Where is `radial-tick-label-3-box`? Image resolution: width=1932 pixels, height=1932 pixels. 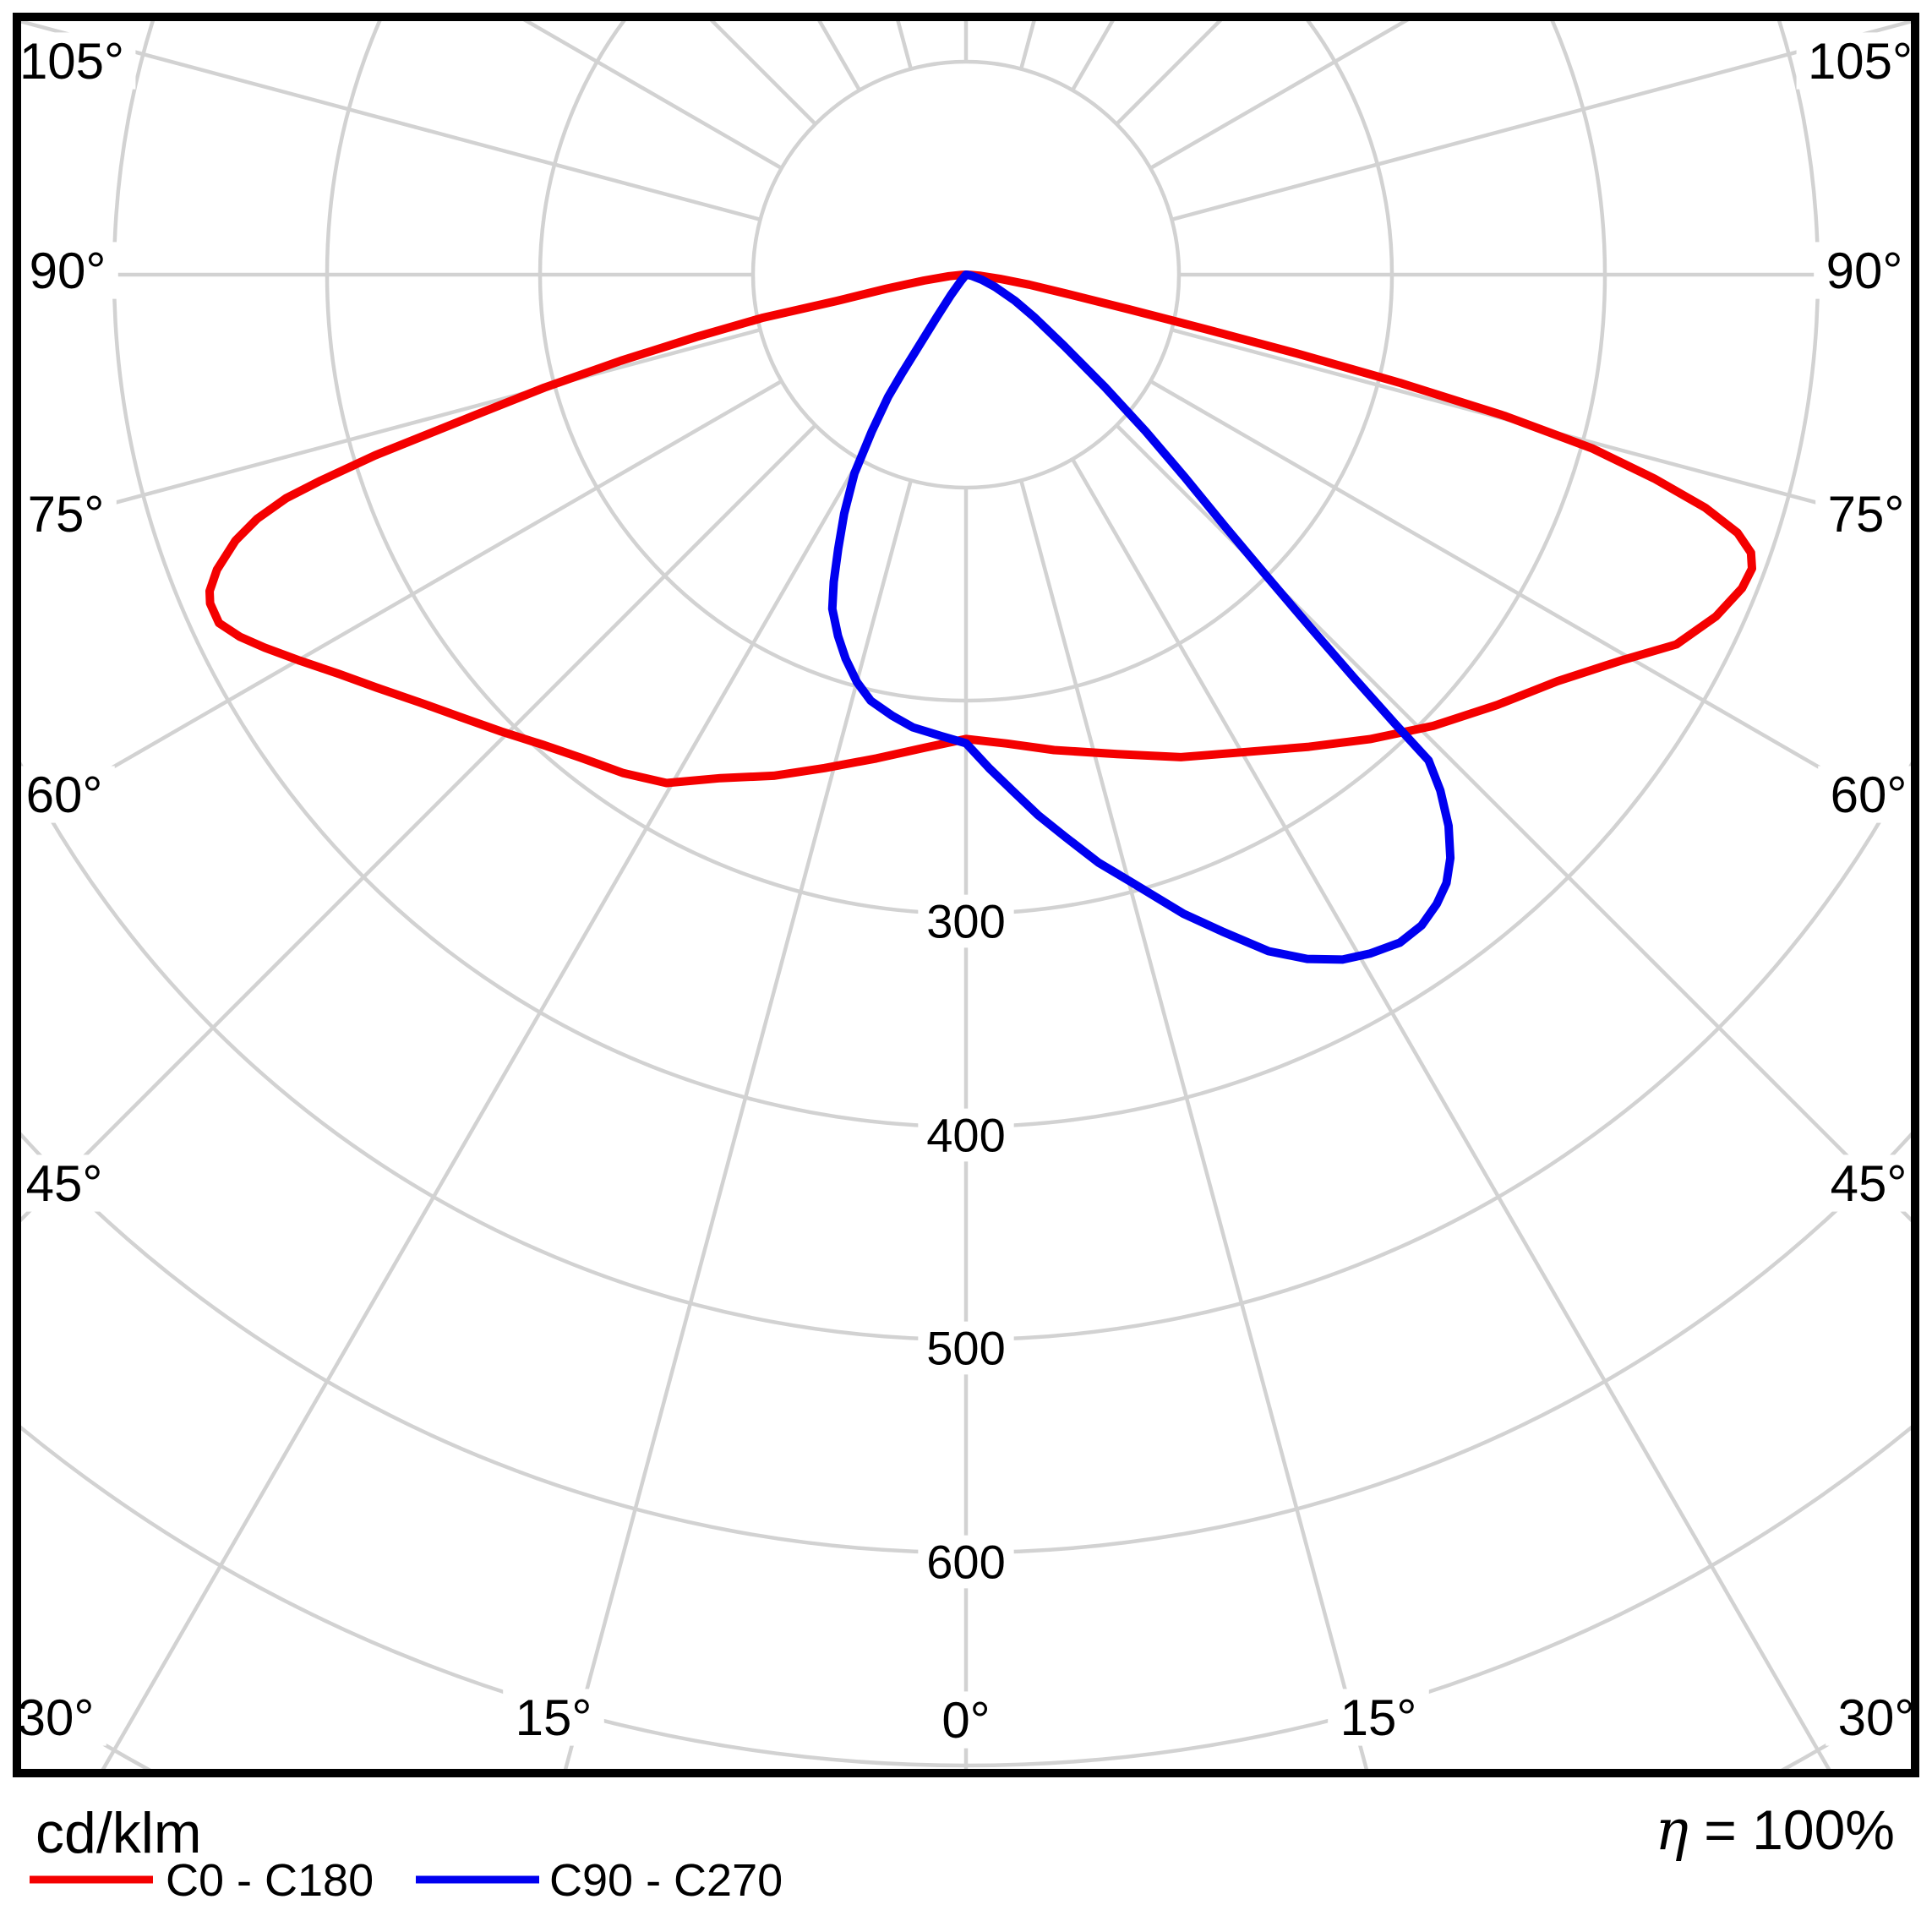 radial-tick-label-3-box is located at coordinates (966, 1562).